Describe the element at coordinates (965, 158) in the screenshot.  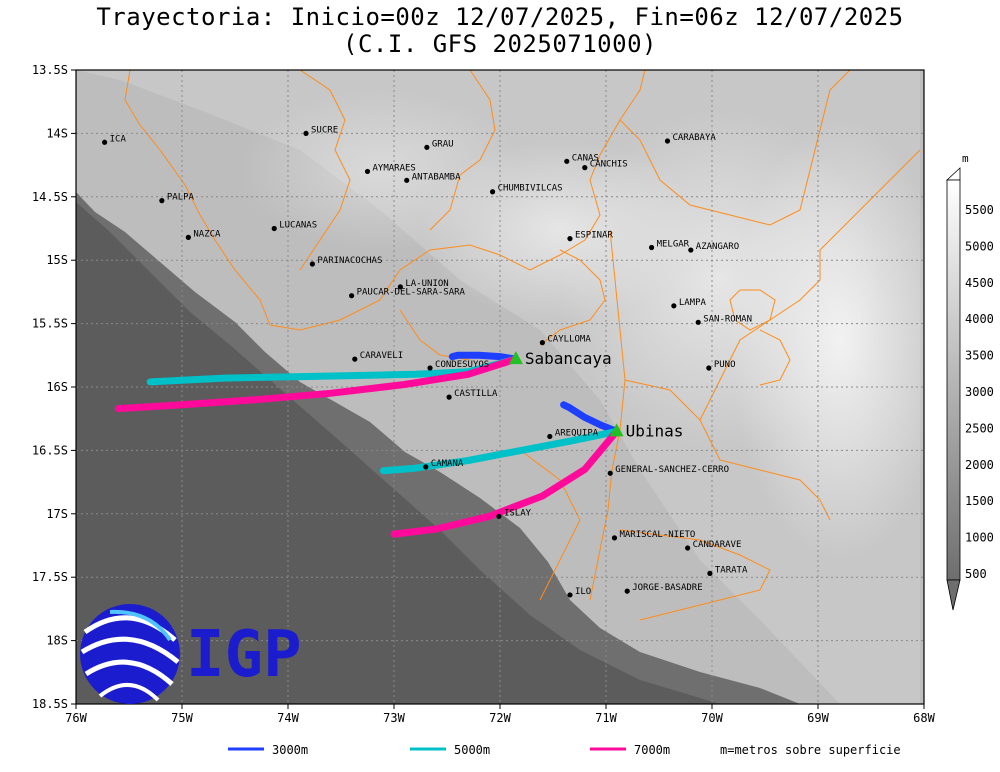
I see `colorbar-unit: m` at that location.